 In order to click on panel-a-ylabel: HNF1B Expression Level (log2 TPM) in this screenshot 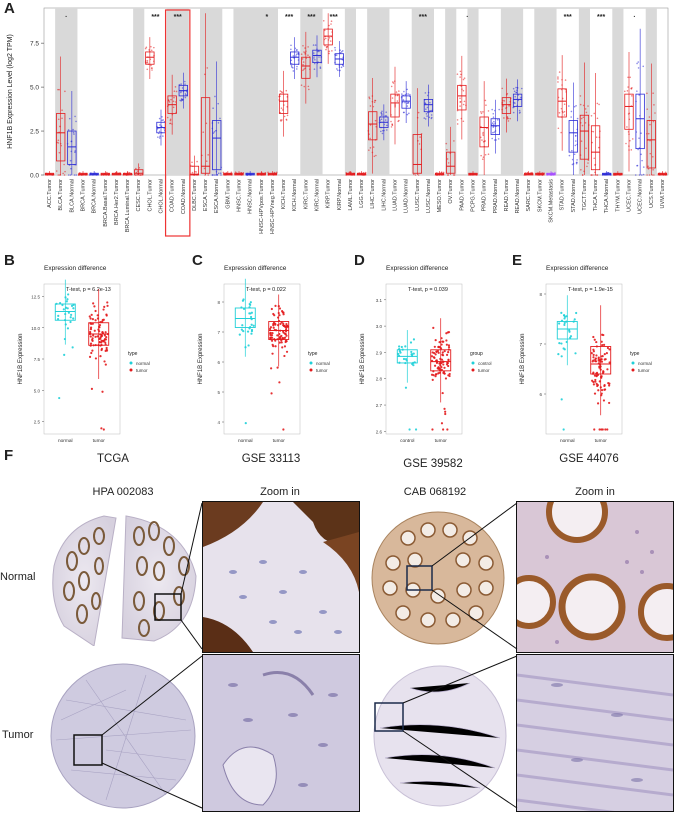, I will do `click(10, 91)`.